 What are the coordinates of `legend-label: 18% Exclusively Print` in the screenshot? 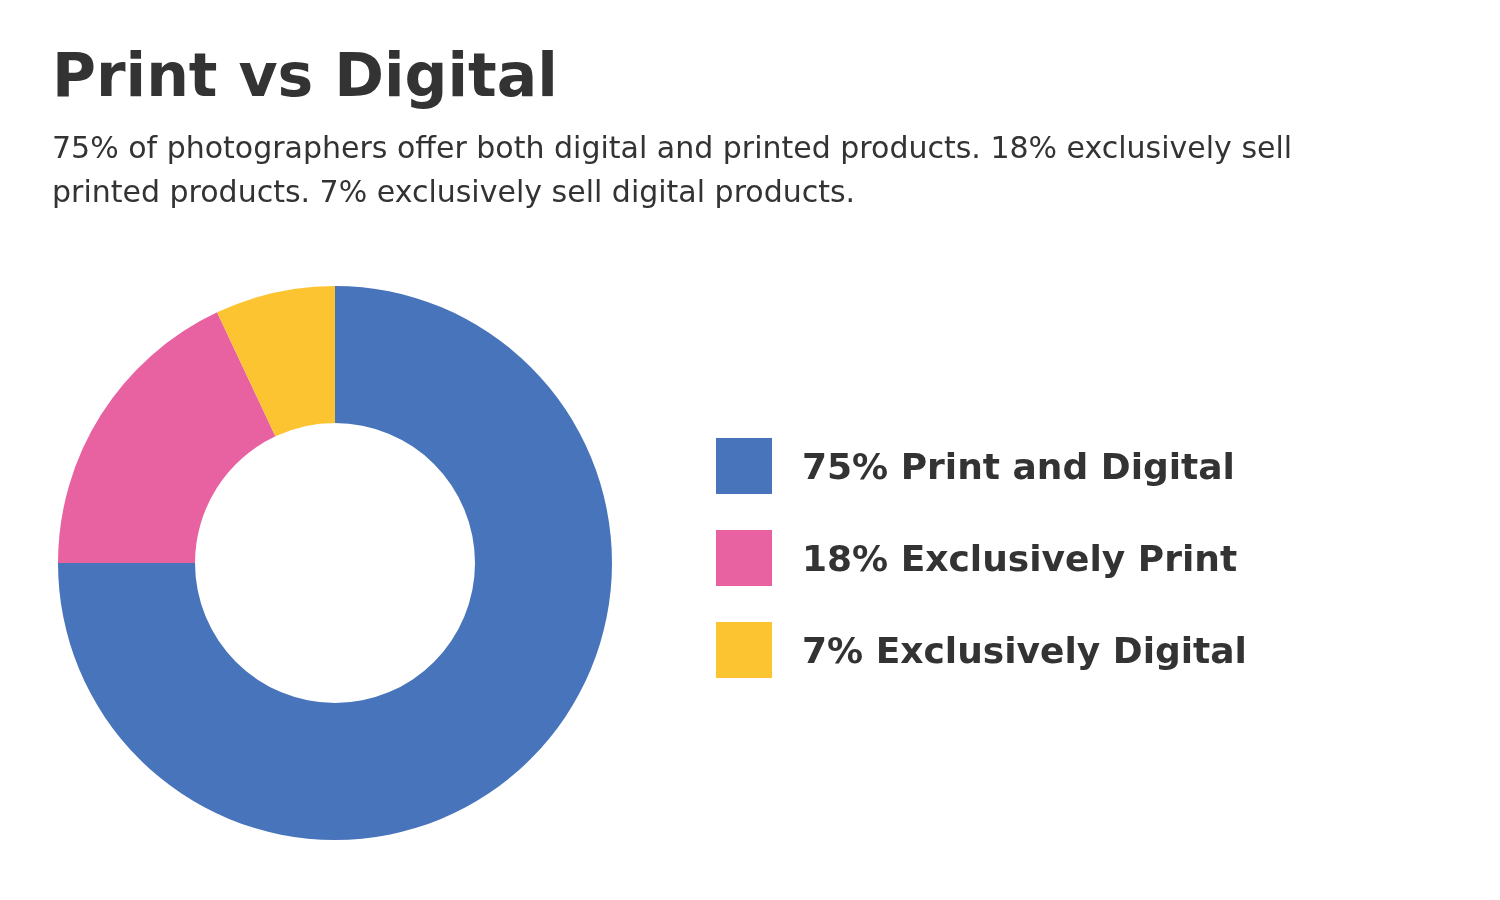 It's located at (1020, 558).